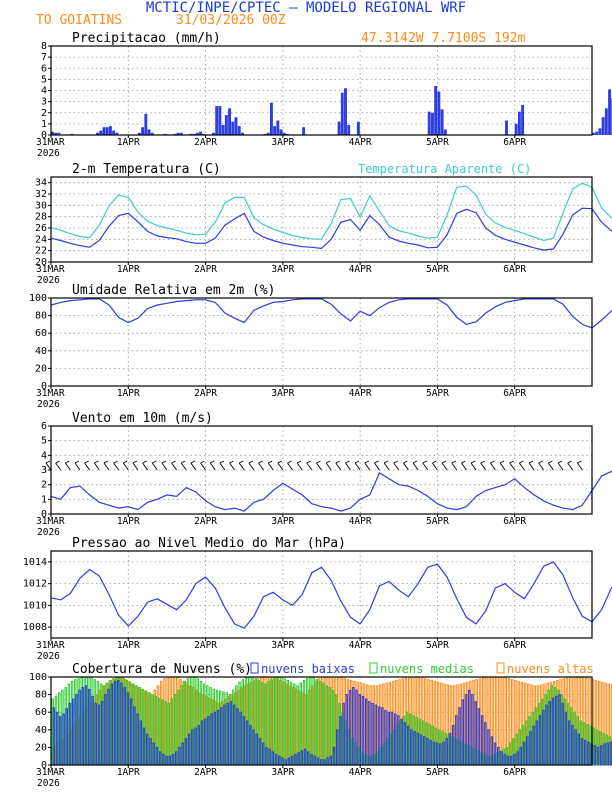  I want to click on series-line-cyan, so click(331, 212).